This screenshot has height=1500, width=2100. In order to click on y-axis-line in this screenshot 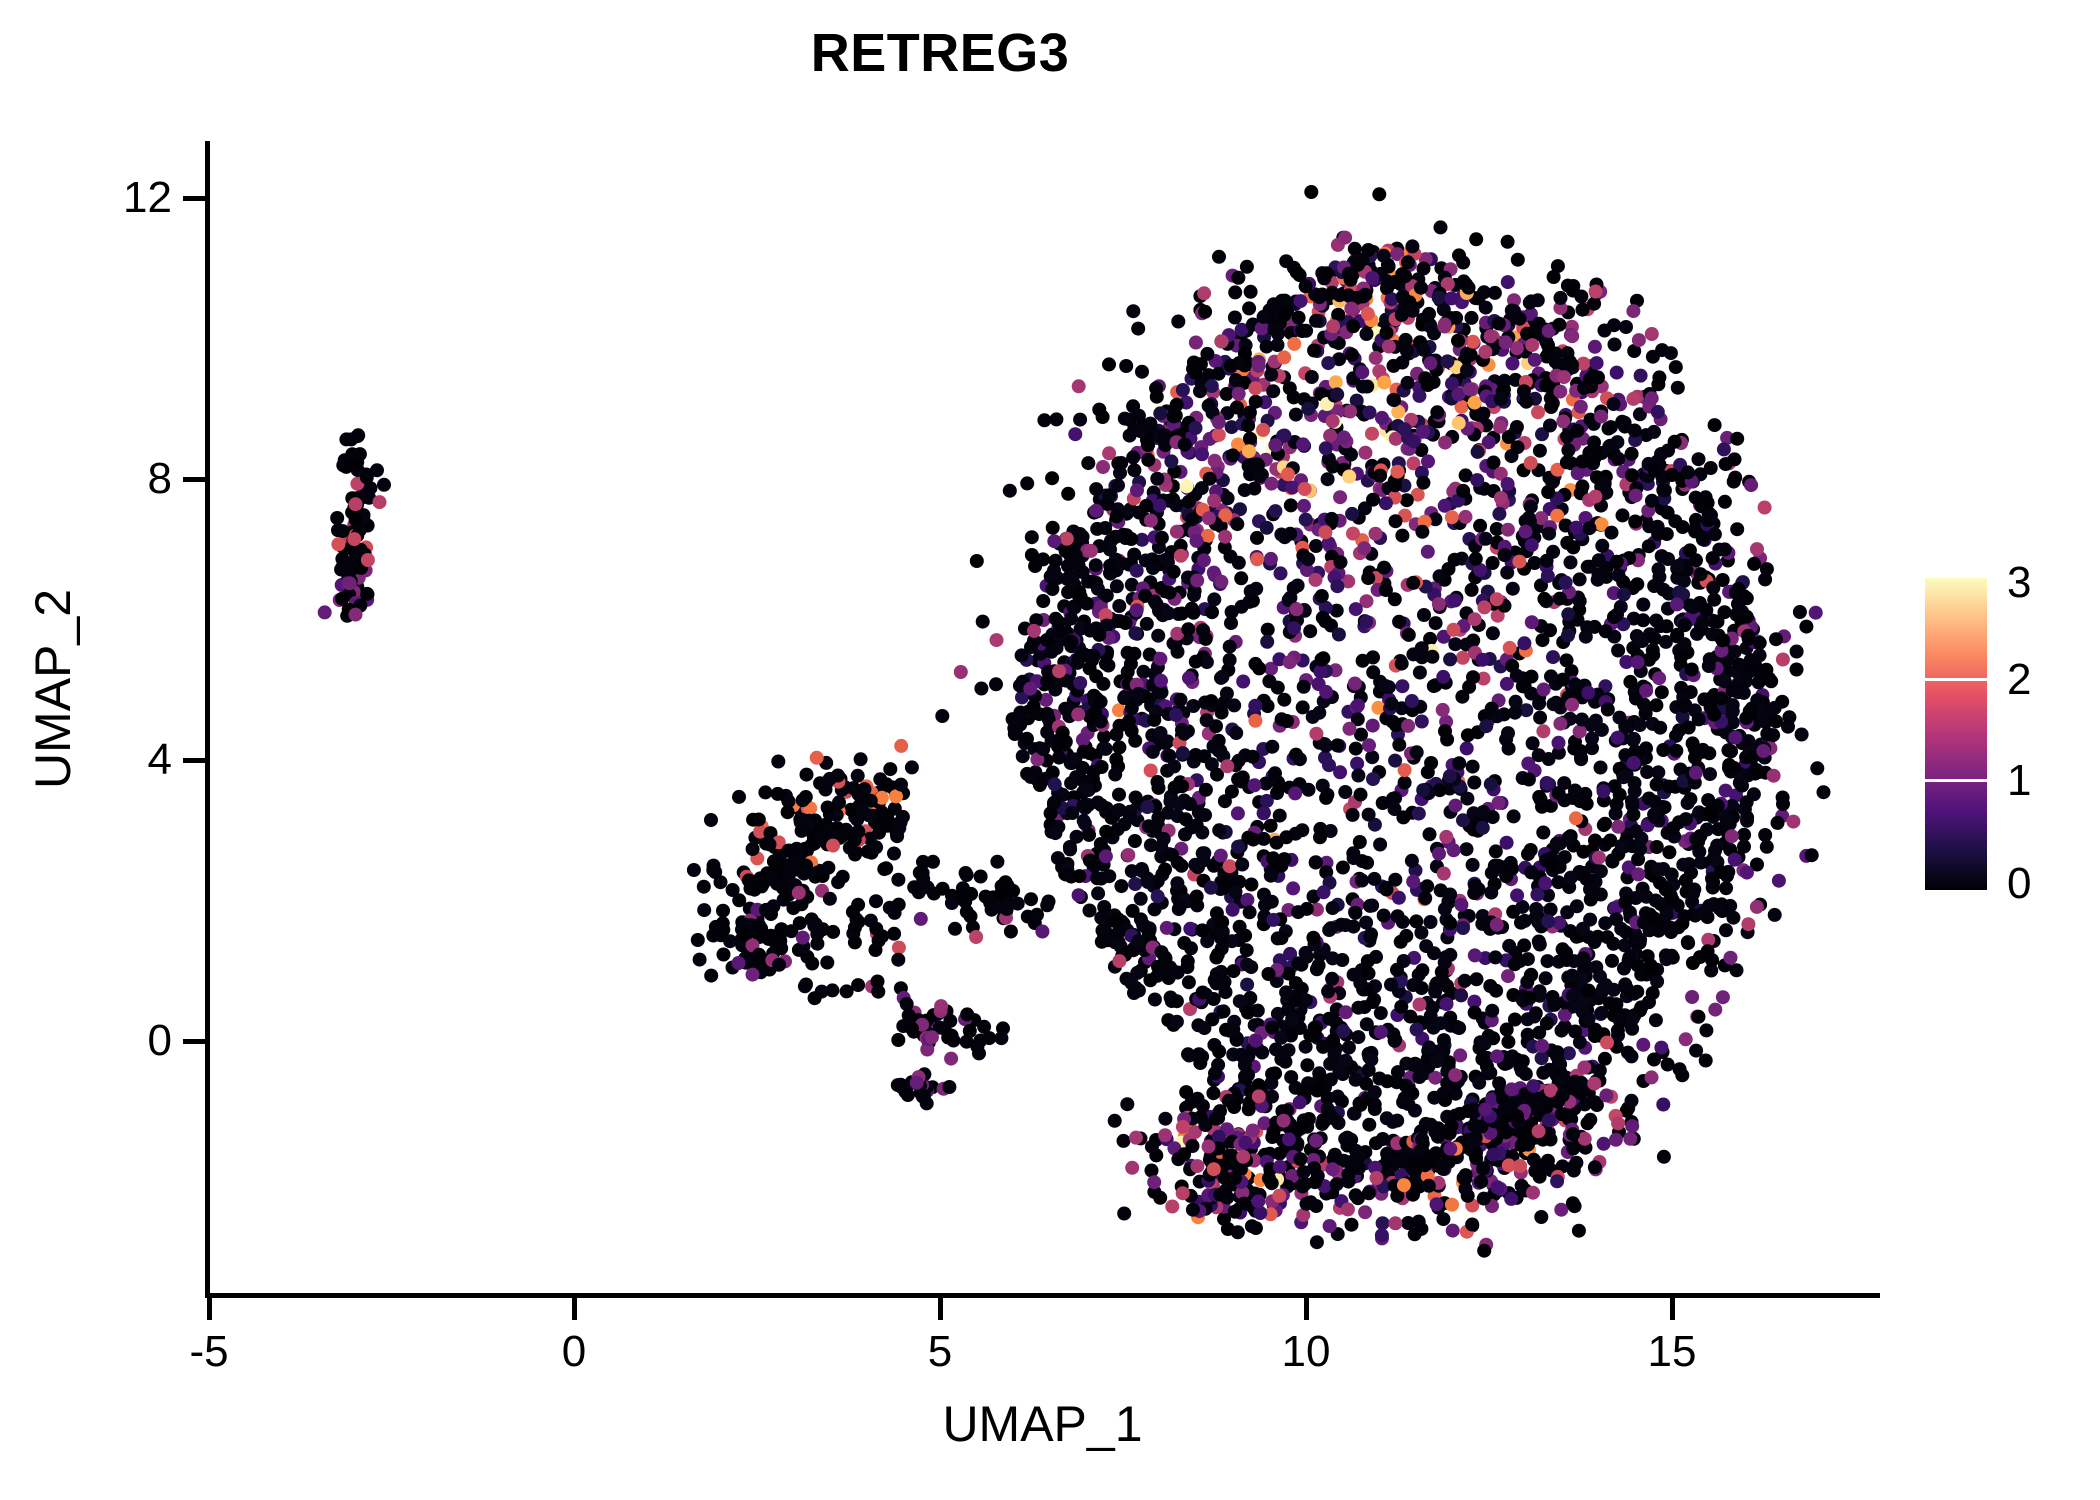, I will do `click(207, 719)`.